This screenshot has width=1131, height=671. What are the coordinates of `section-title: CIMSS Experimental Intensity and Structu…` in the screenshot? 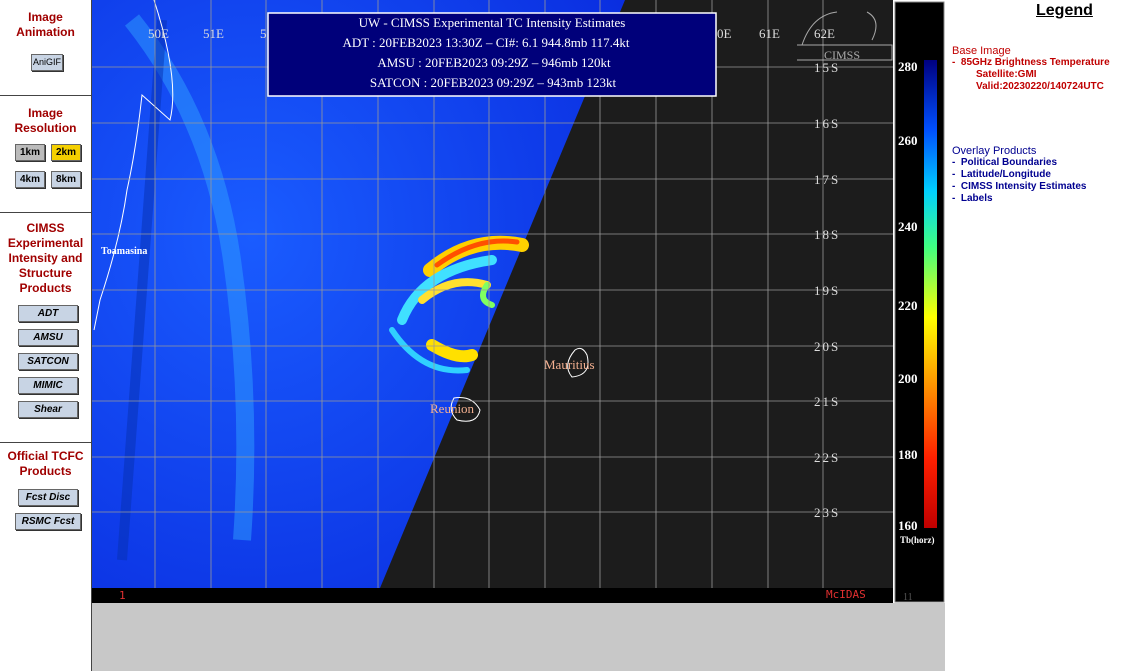 It's located at (45, 258).